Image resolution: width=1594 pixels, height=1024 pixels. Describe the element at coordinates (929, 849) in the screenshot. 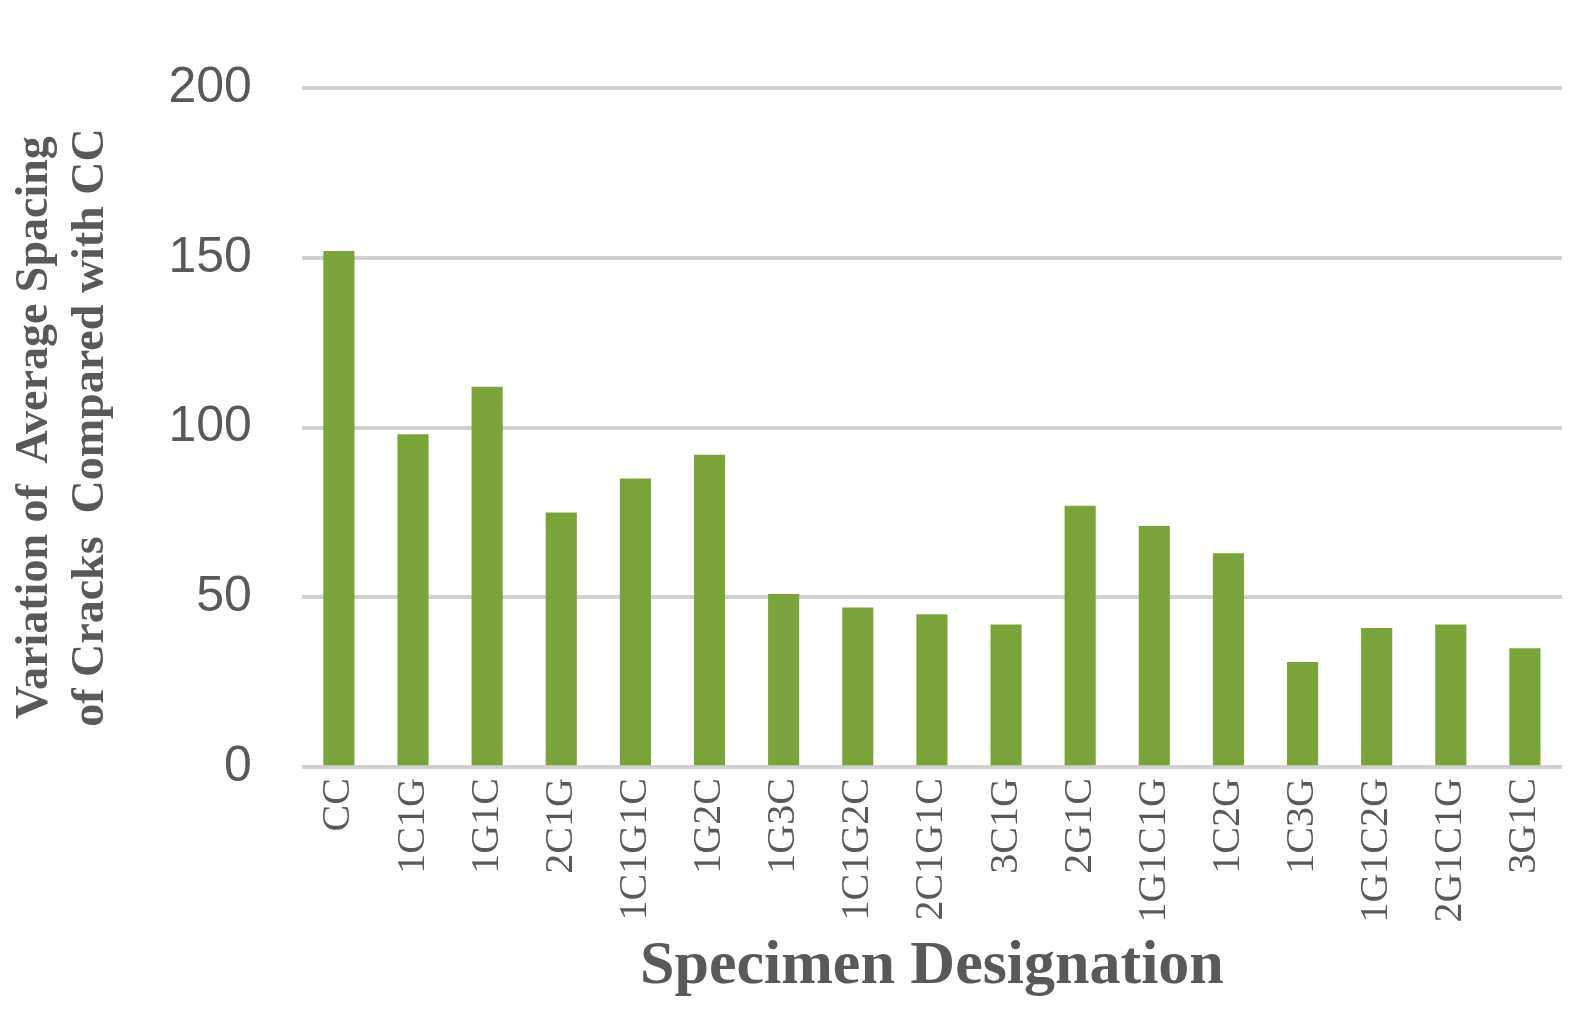

I see `x-tick-label: 2C1G1C` at that location.